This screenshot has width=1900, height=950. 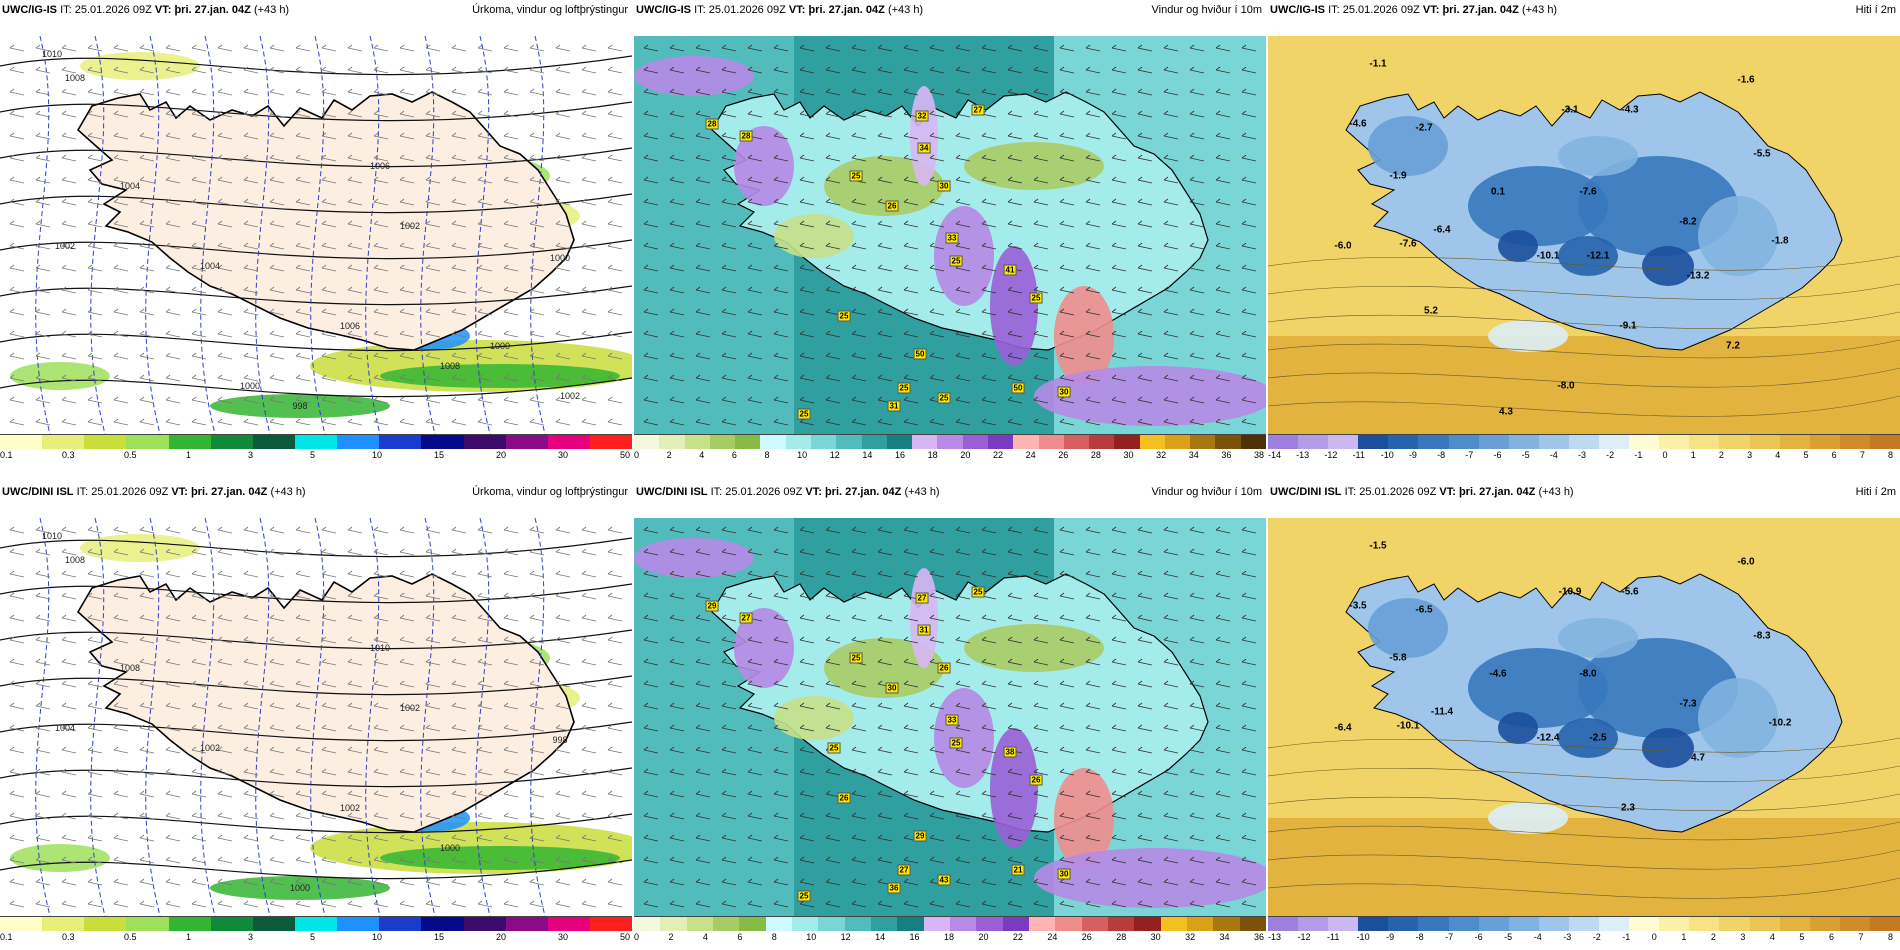 What do you see at coordinates (1861, 937) in the screenshot?
I see `colorbar-tick-label: 7` at bounding box center [1861, 937].